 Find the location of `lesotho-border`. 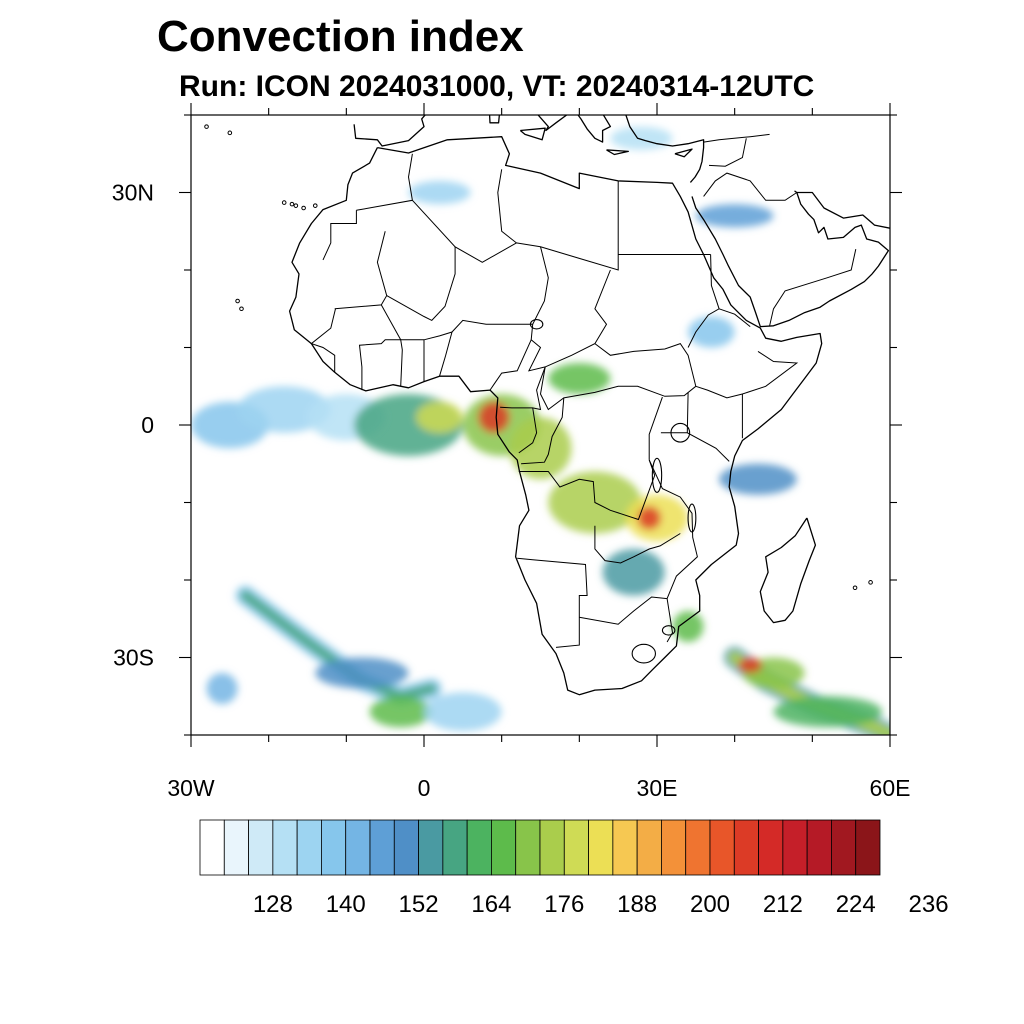

lesotho-border is located at coordinates (643, 653).